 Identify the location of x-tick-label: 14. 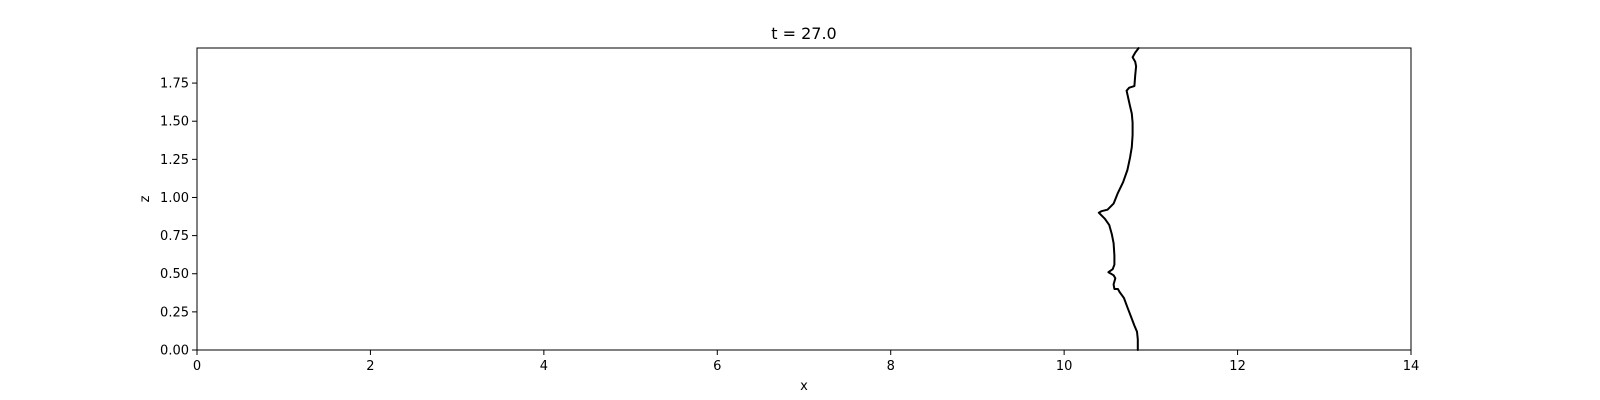
(1411, 366).